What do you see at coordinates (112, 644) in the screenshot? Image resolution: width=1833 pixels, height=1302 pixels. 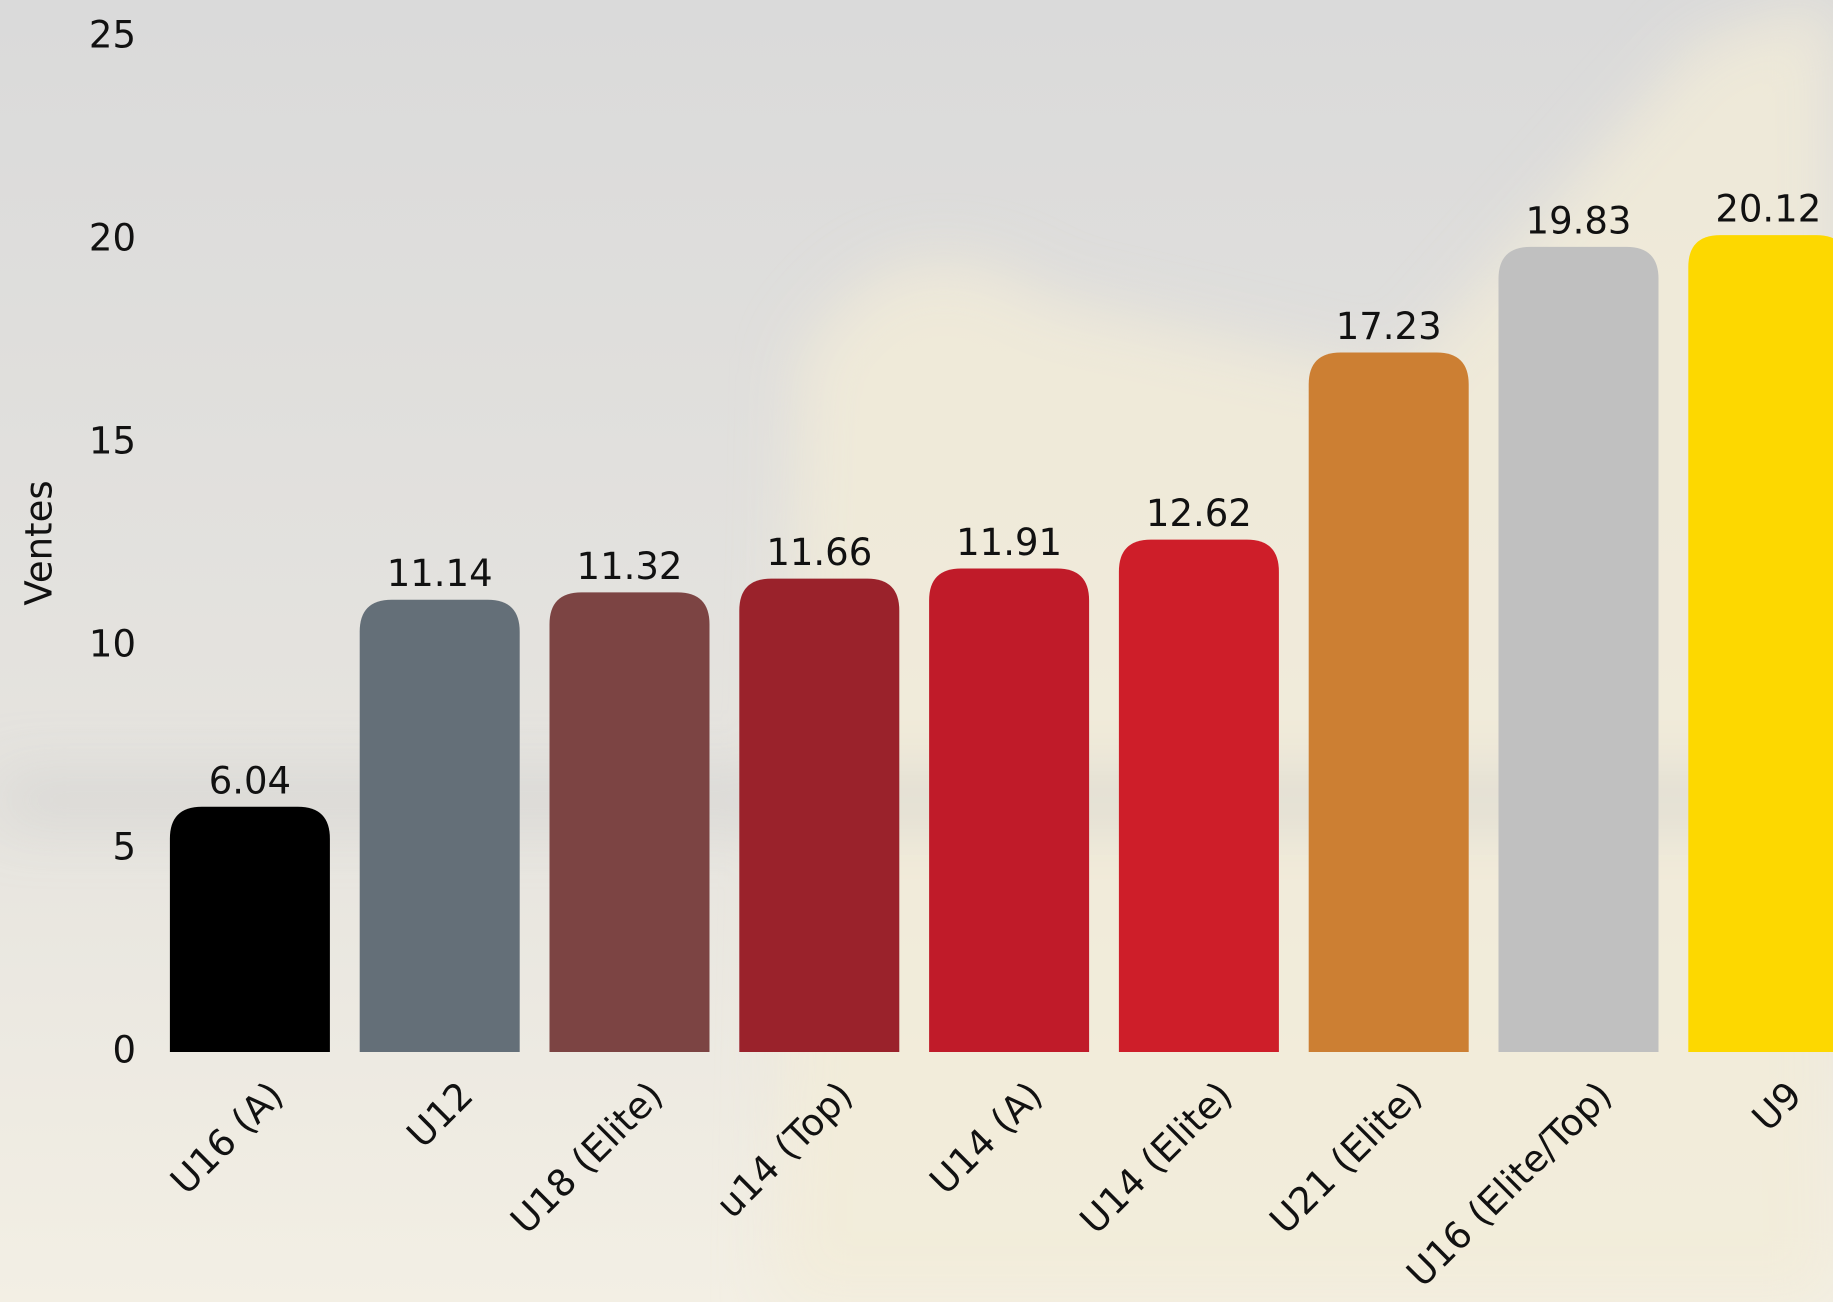 I see `y-tick-label: 10` at bounding box center [112, 644].